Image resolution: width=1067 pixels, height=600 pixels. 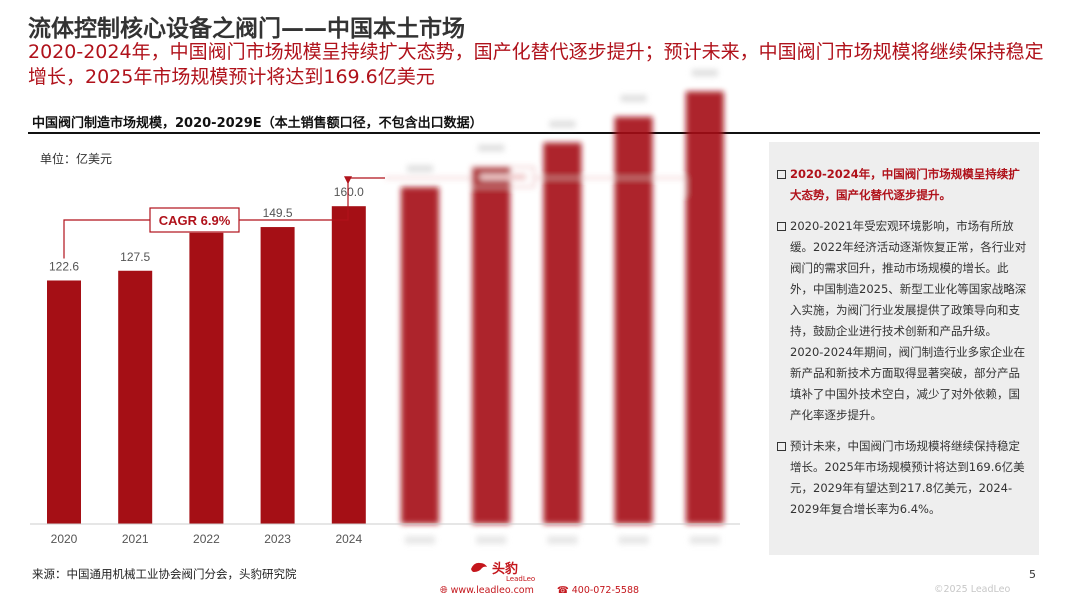 What do you see at coordinates (972, 589) in the screenshot?
I see `copyright: ©2025 LeadLeo` at bounding box center [972, 589].